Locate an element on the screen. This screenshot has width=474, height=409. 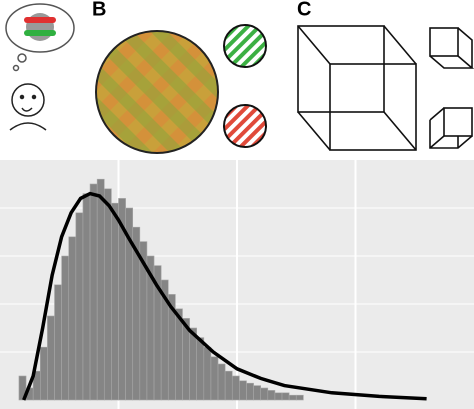
thinker-illustration is located at coordinates (40, 67).